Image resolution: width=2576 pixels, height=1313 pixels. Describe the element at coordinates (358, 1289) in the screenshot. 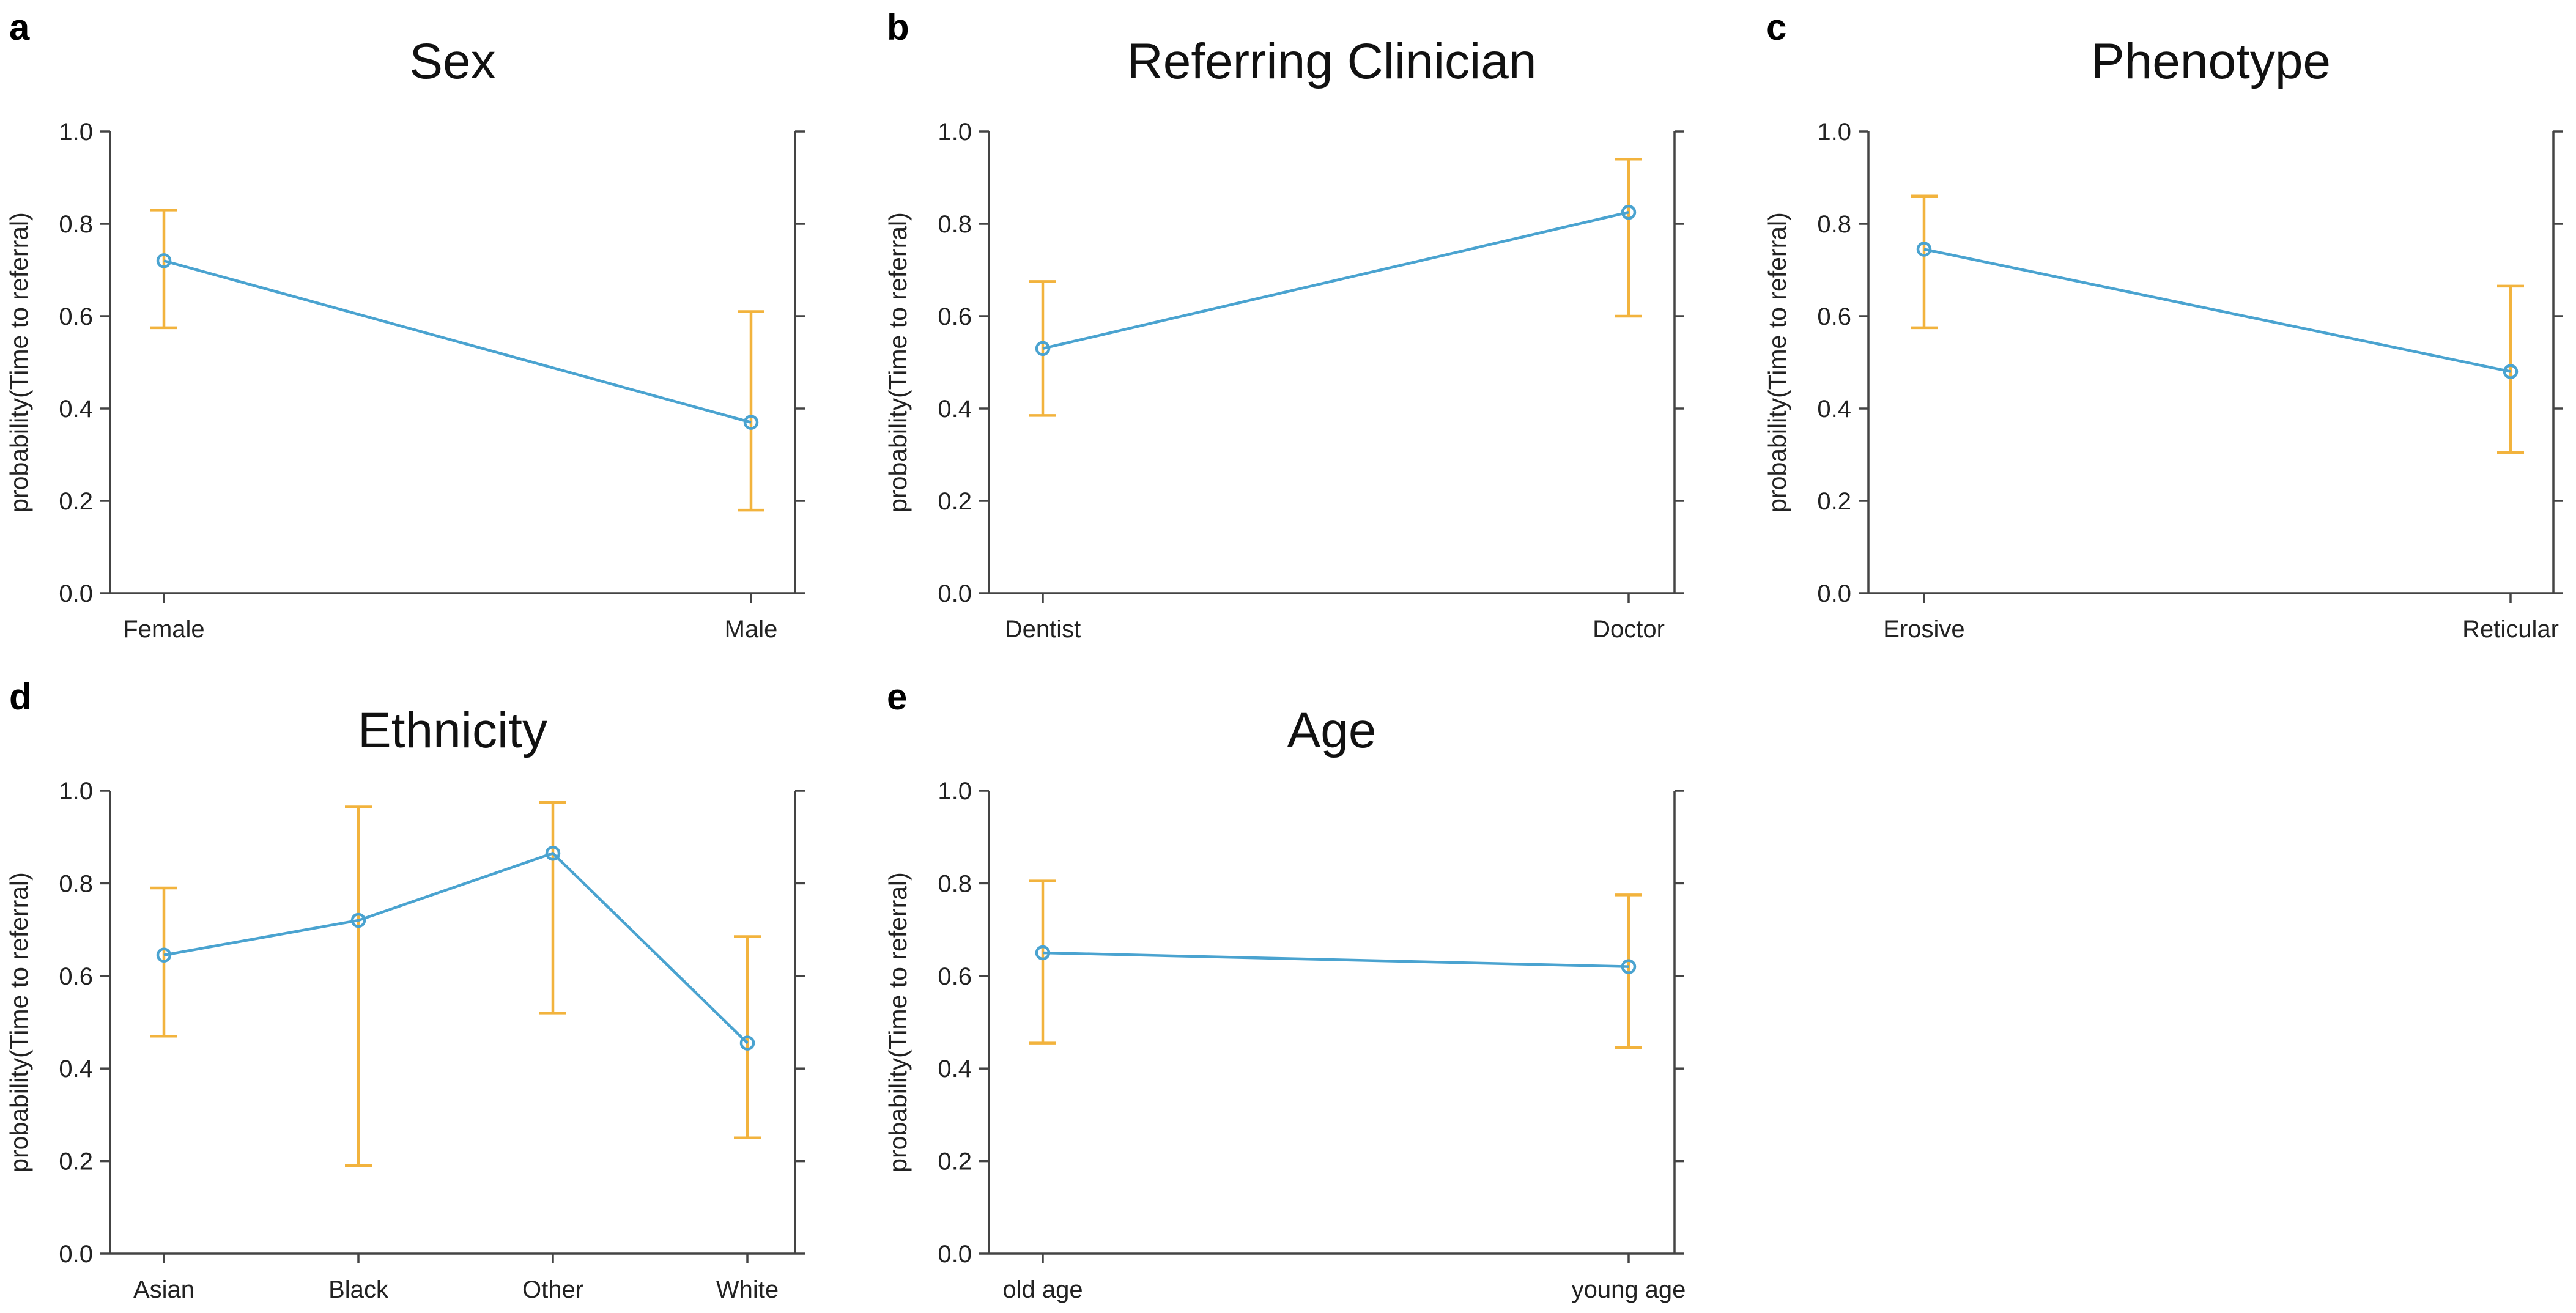

I see `x-tick-label-black: Black` at that location.